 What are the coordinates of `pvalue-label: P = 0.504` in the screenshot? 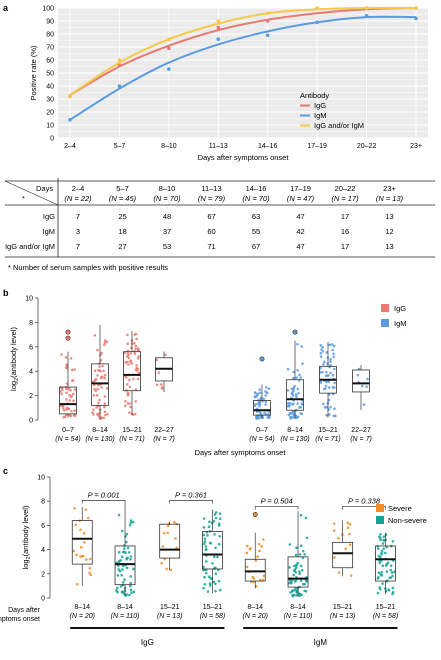 It's located at (277, 500).